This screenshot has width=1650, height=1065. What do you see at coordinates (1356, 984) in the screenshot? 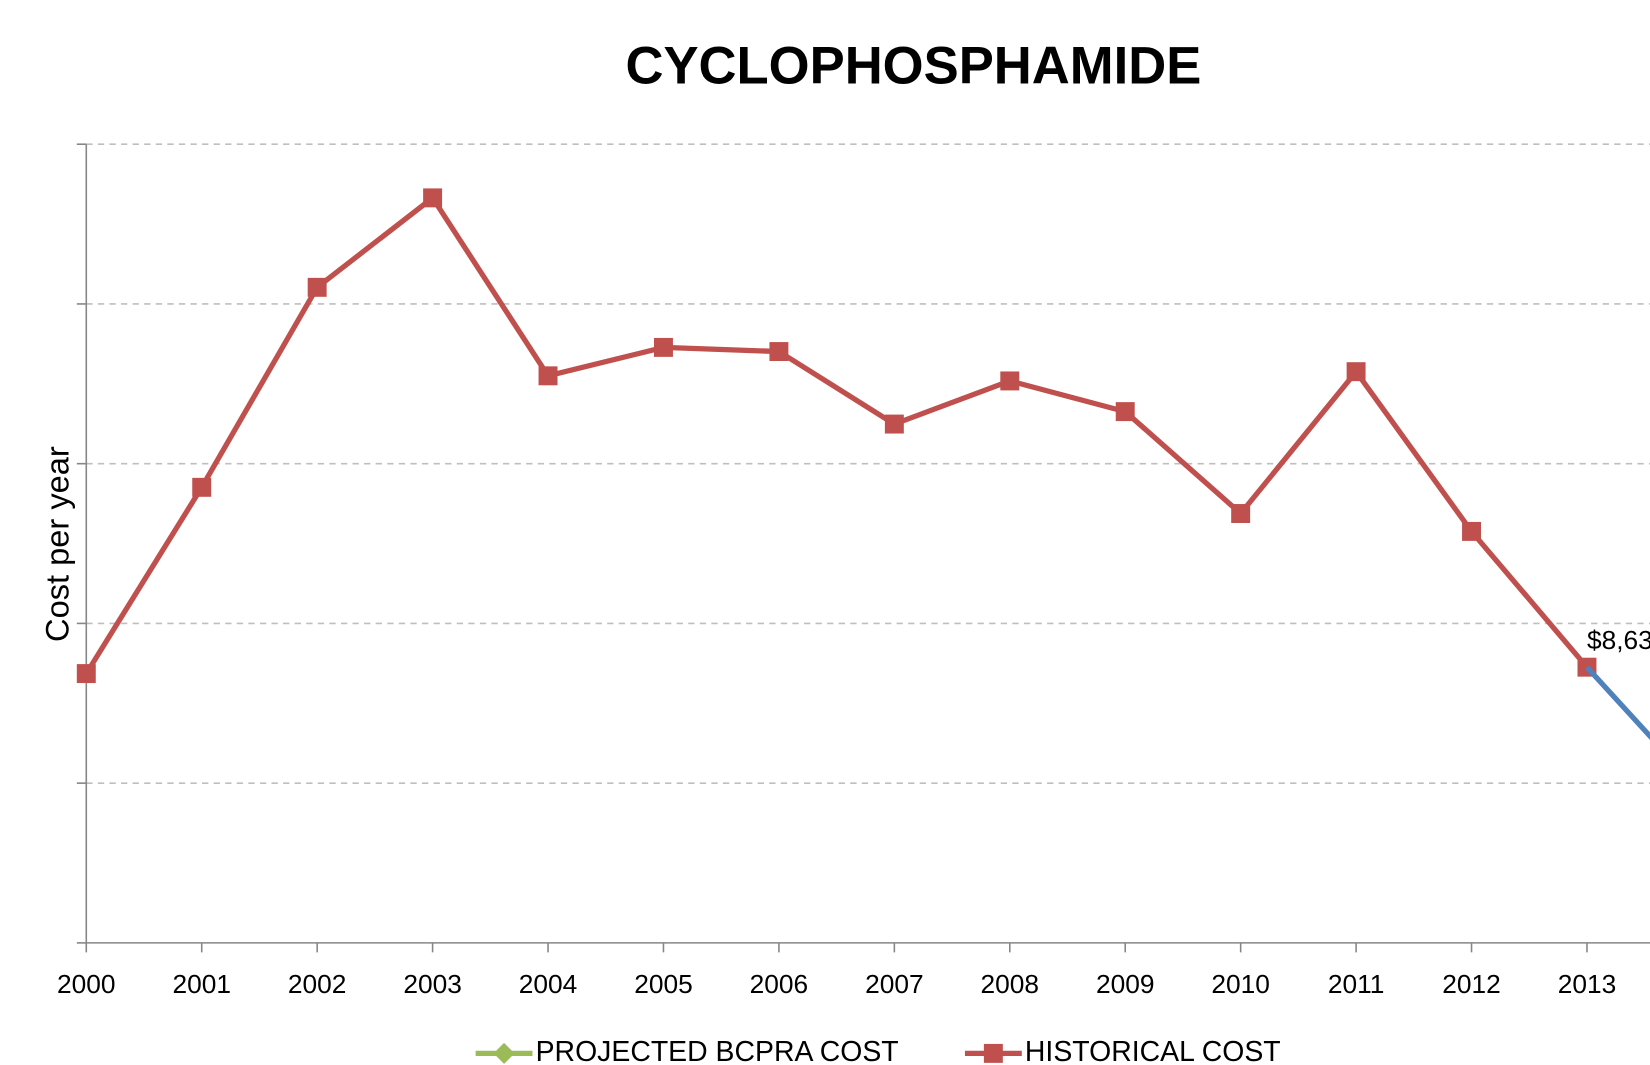
I see `x-tick-label: 2011` at bounding box center [1356, 984].